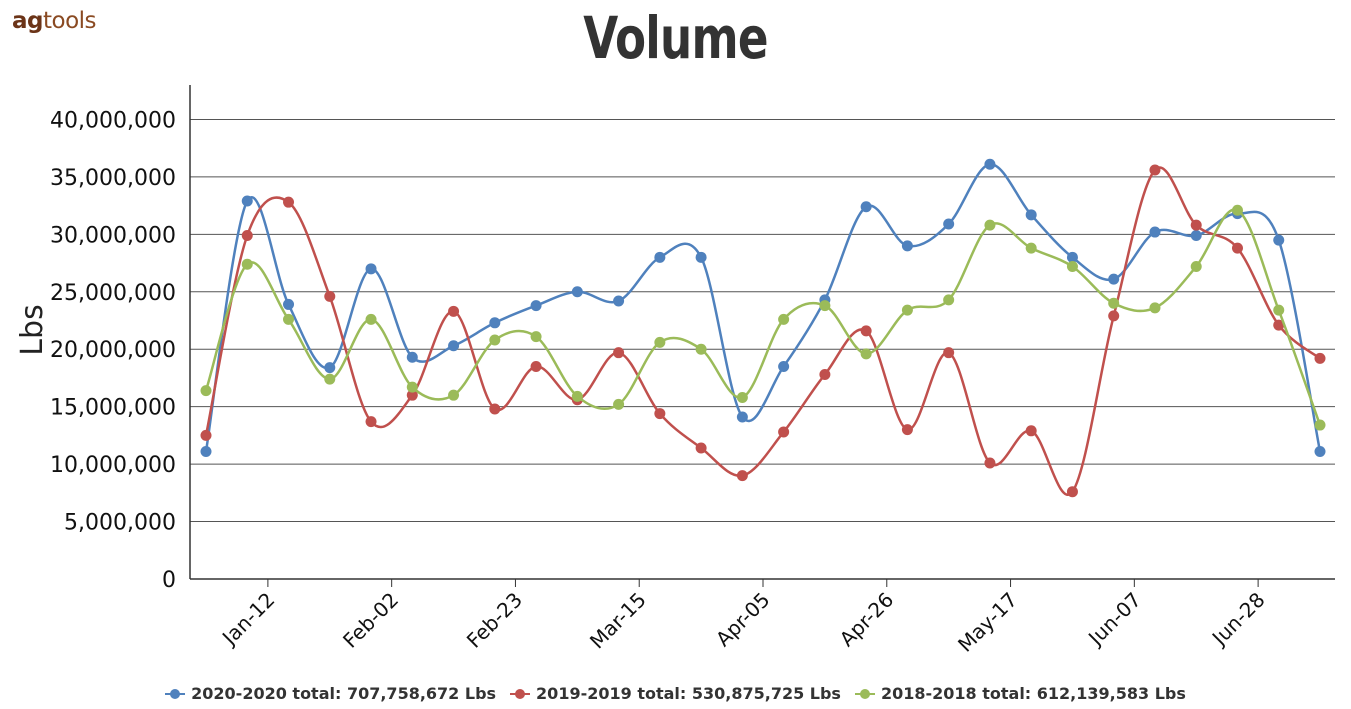 This screenshot has width=1351, height=709. I want to click on legend-item: 2020-2020 total: 707,758,672 Lbs, so click(330, 693).